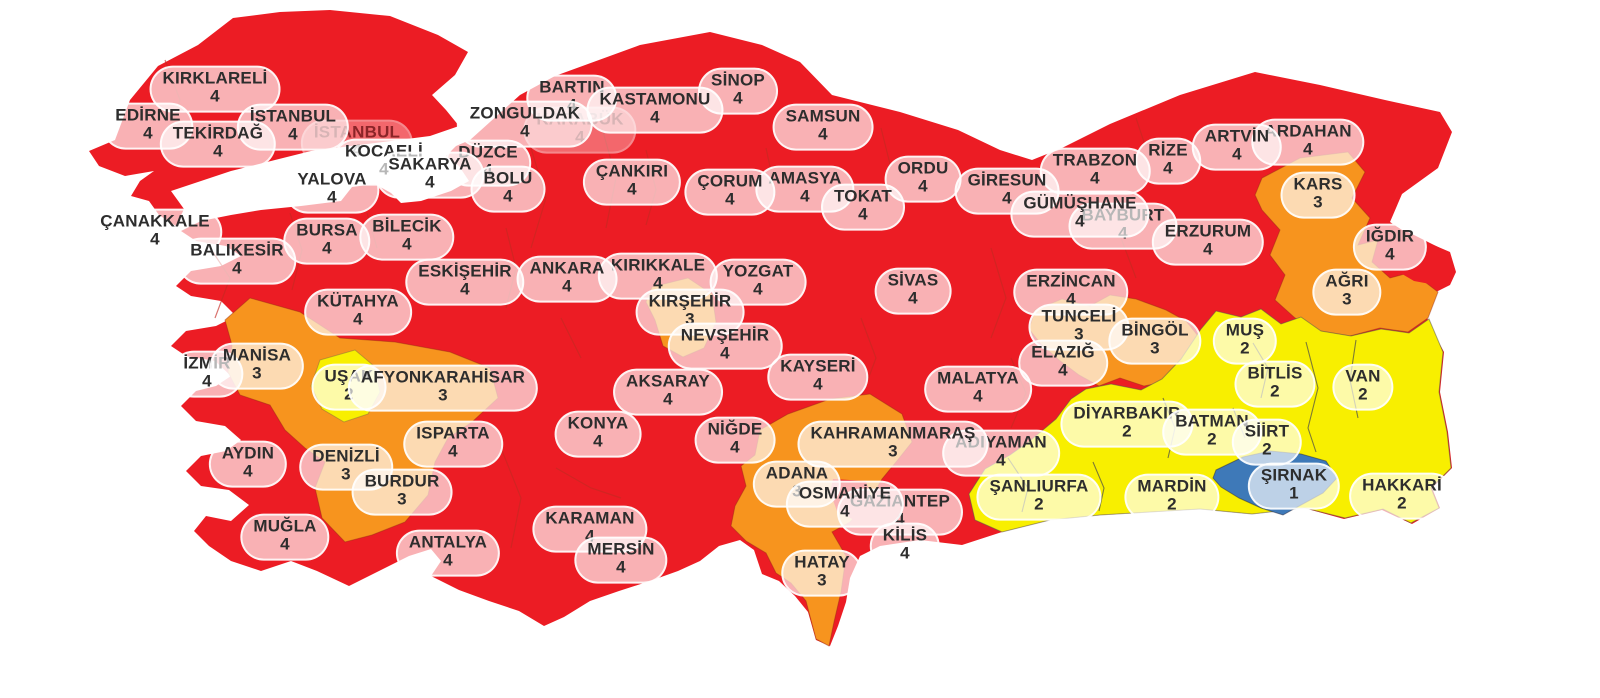 The image size is (1600, 698). What do you see at coordinates (1039, 486) in the screenshot?
I see `province-name: ŞANLIURFA` at bounding box center [1039, 486].